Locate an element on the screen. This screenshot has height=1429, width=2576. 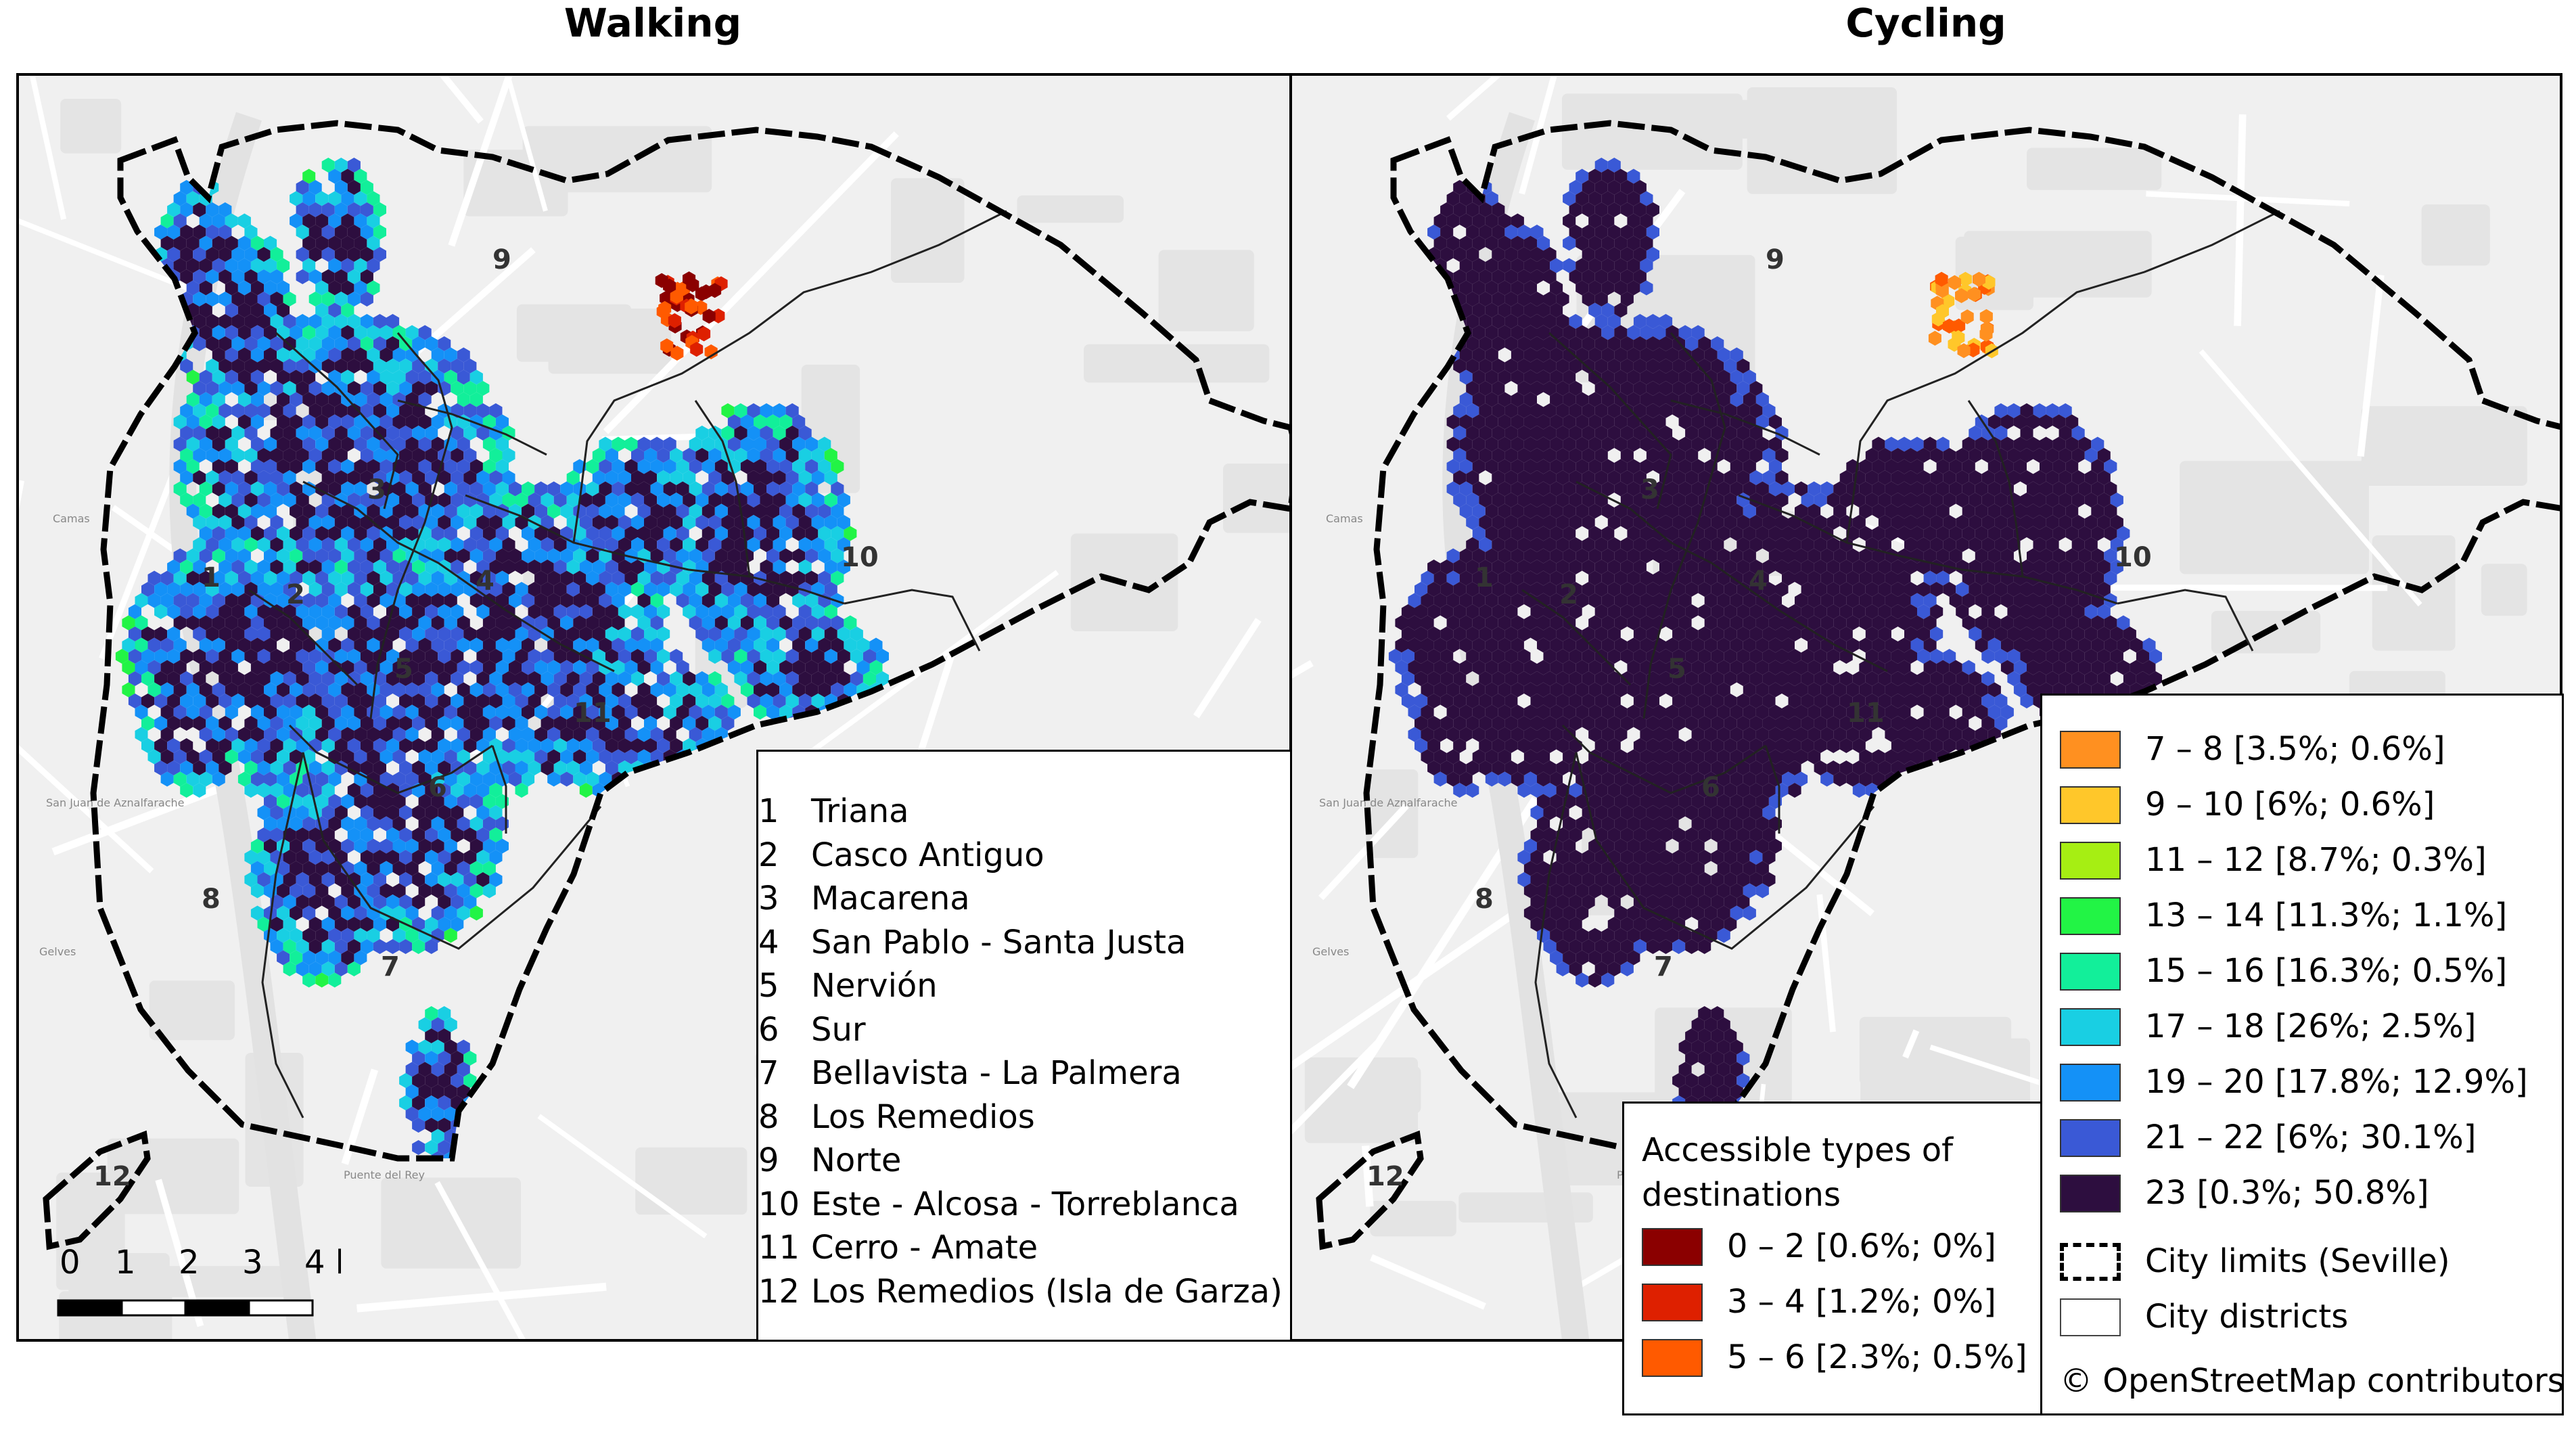
legend-title-line1: Accessible types of is located at coordinates (1798, 1150).